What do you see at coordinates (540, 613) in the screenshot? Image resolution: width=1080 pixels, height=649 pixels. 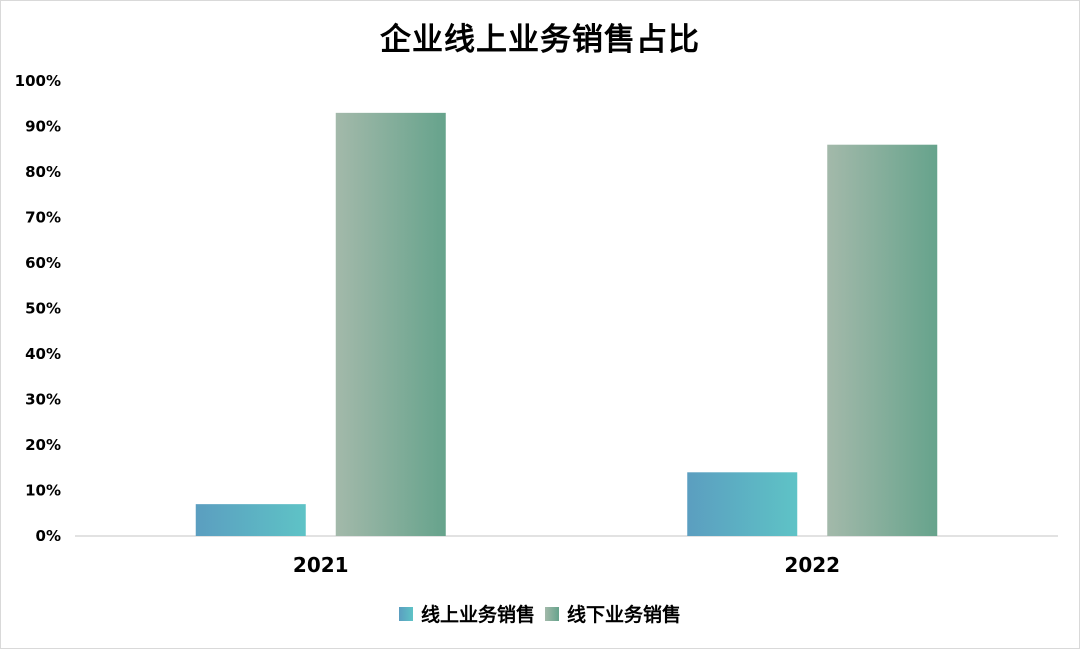 I see `legend: 线上业务销售 线下业务销售` at bounding box center [540, 613].